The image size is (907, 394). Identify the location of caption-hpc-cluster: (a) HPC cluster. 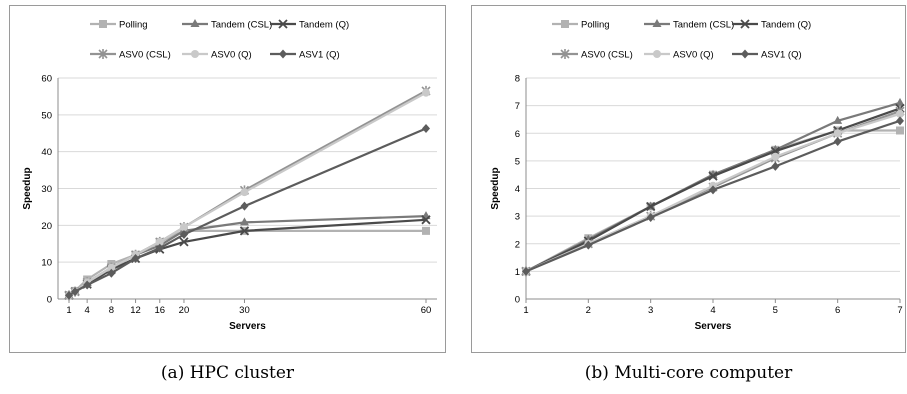
(227, 373).